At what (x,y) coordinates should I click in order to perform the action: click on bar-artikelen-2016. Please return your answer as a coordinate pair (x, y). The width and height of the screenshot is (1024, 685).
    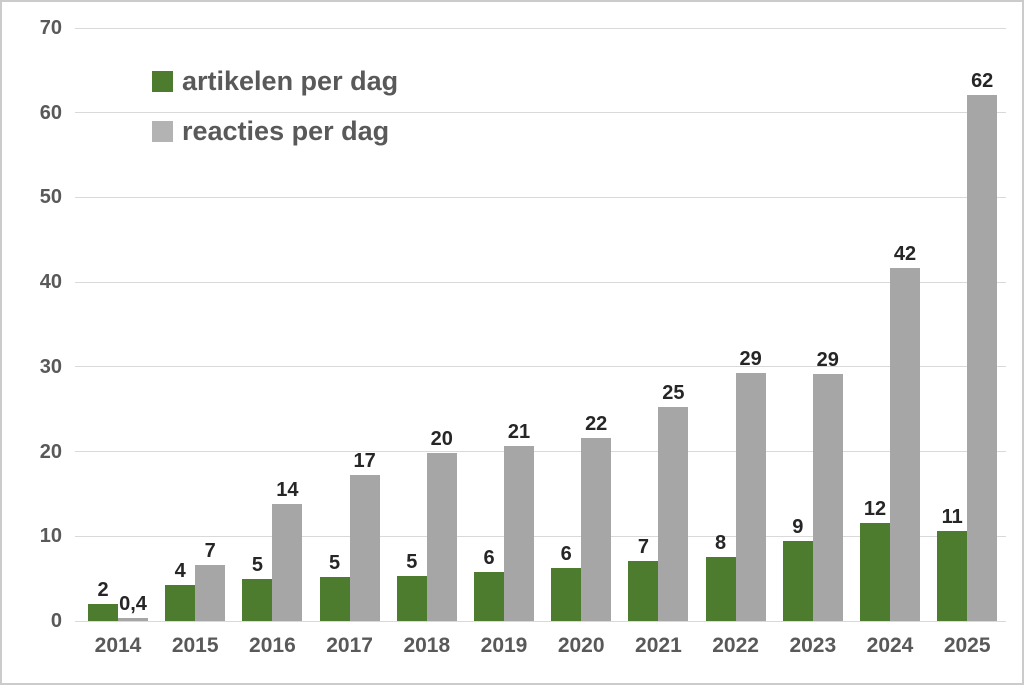
    Looking at the image, I should click on (257, 600).